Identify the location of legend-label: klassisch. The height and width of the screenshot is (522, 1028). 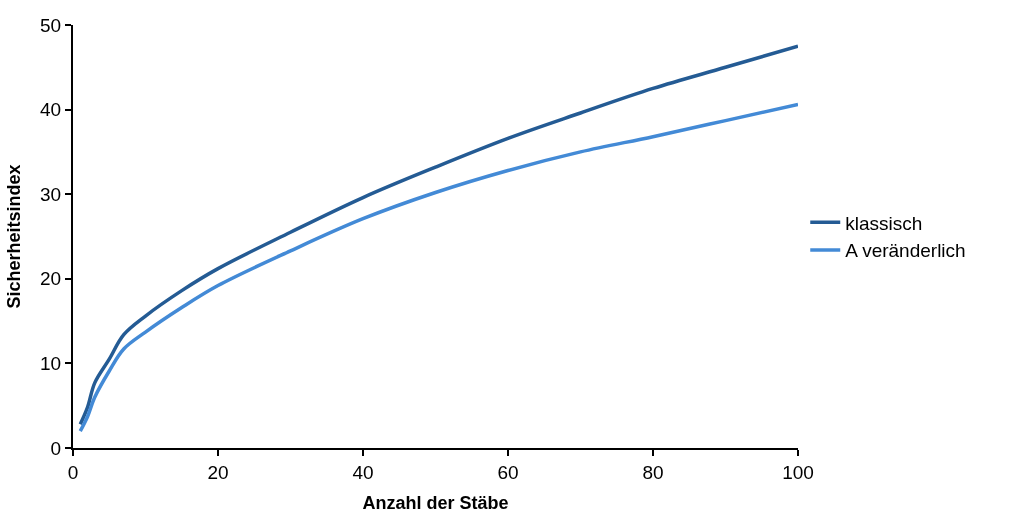
(884, 223).